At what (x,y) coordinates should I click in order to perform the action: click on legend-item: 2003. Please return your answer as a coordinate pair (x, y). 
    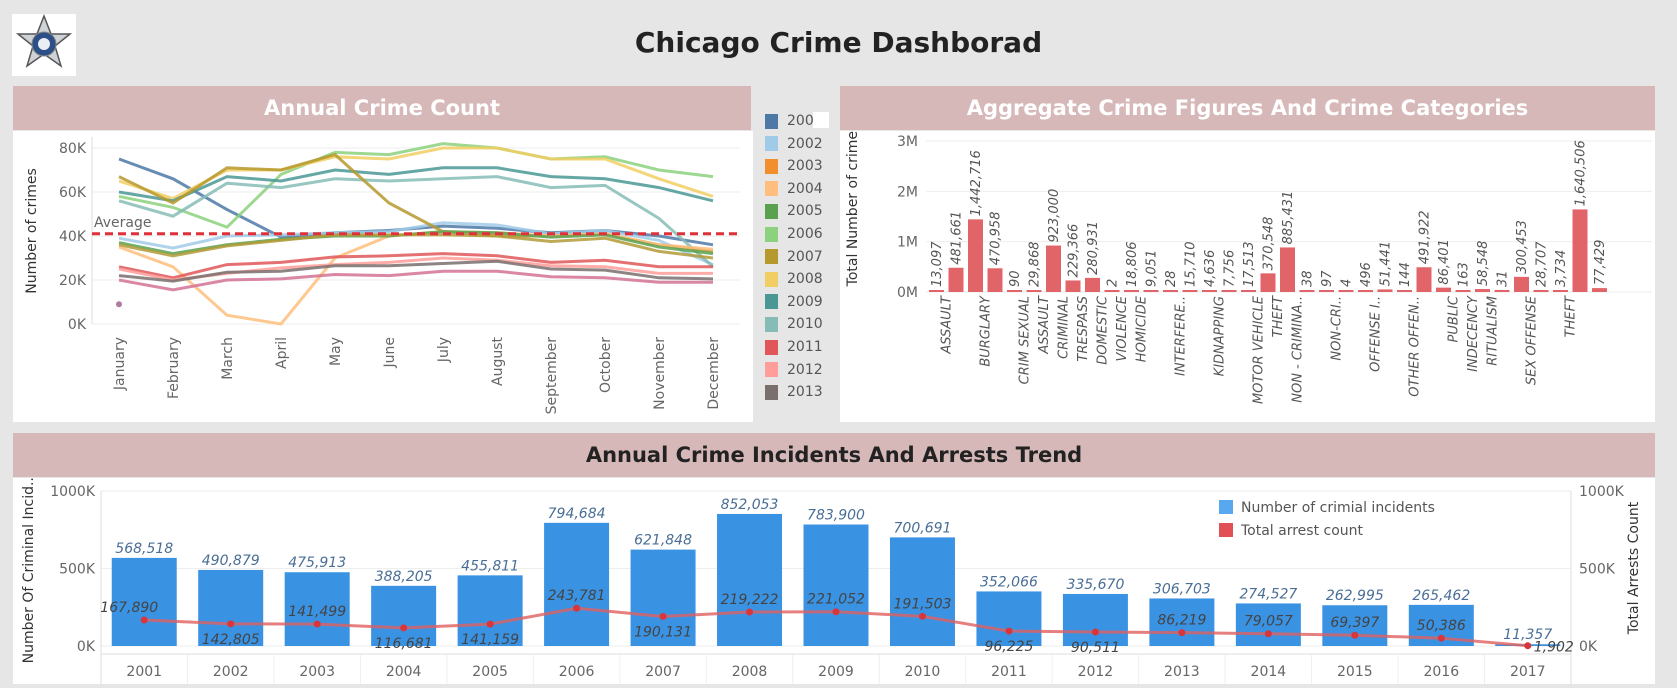
    Looking at the image, I should click on (794, 166).